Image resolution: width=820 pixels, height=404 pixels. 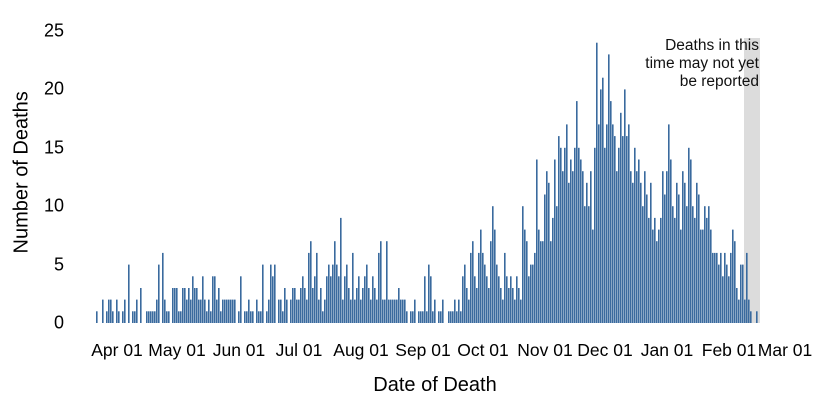 What do you see at coordinates (361, 350) in the screenshot?
I see `x-tick-label: Aug 01` at bounding box center [361, 350].